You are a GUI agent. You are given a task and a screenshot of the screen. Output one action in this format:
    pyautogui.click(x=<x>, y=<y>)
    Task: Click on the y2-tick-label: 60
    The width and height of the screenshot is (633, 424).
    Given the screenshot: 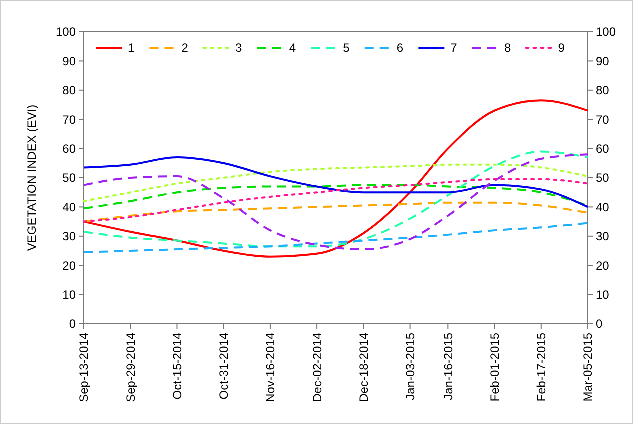 What is the action you would take?
    pyautogui.click(x=603, y=149)
    